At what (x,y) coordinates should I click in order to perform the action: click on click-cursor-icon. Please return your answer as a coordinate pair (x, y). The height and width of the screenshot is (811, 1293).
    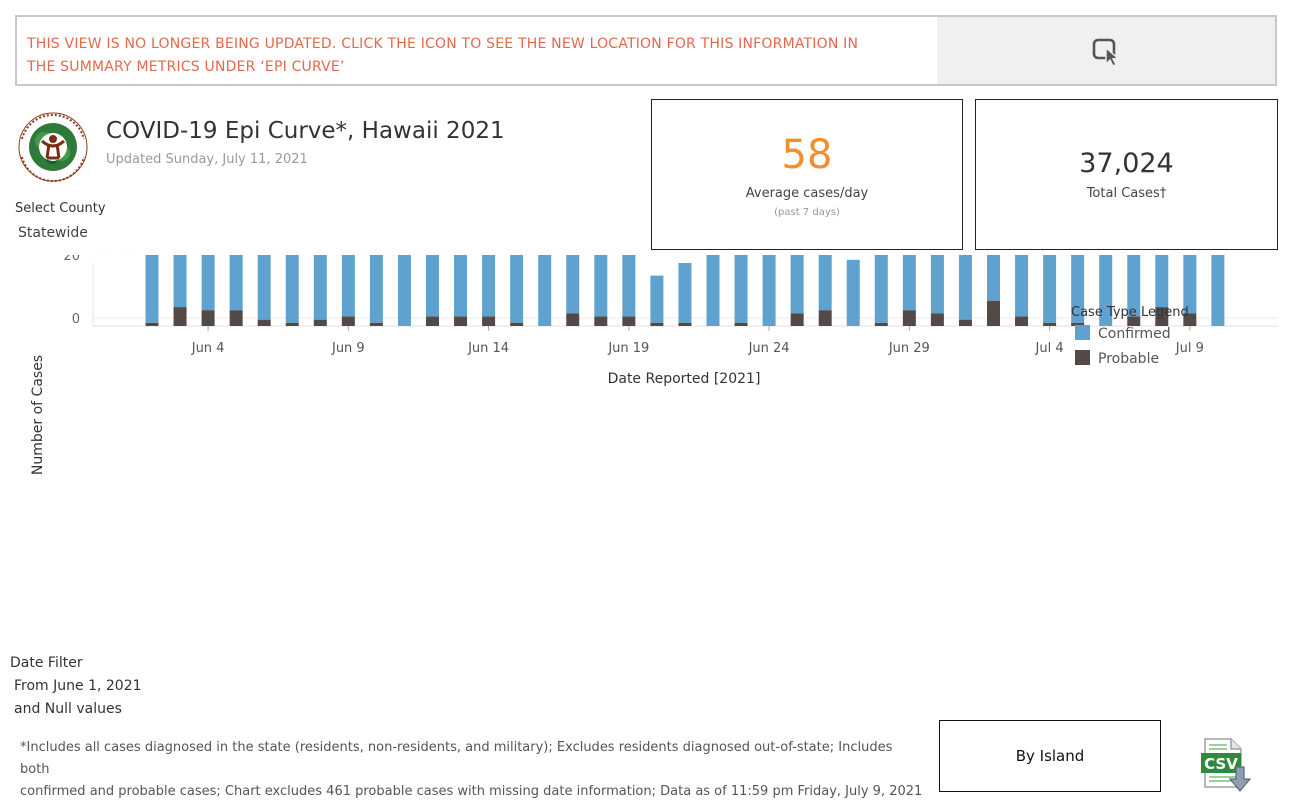
    Looking at the image, I should click on (1108, 52).